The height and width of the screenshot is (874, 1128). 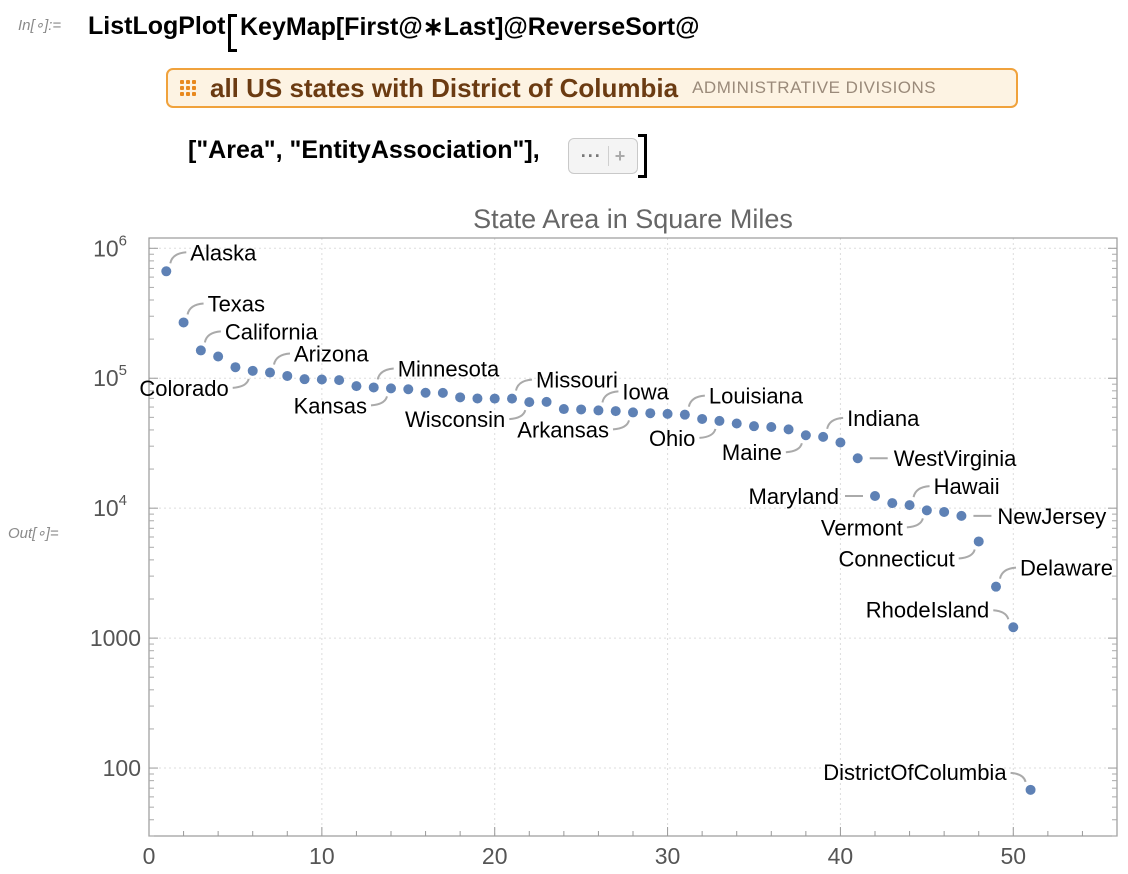 What do you see at coordinates (1051, 516) in the screenshot?
I see `point-label: NewJersey` at bounding box center [1051, 516].